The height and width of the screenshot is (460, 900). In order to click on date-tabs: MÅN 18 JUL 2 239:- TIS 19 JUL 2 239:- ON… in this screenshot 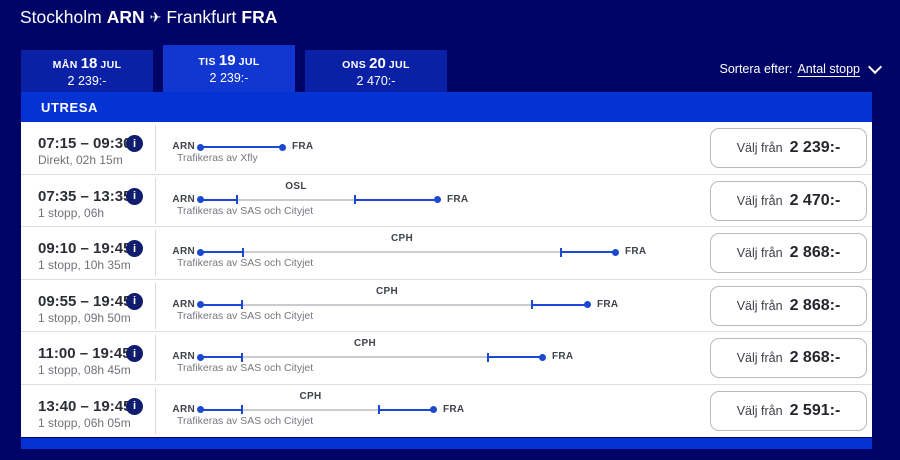, I will do `click(234, 68)`.